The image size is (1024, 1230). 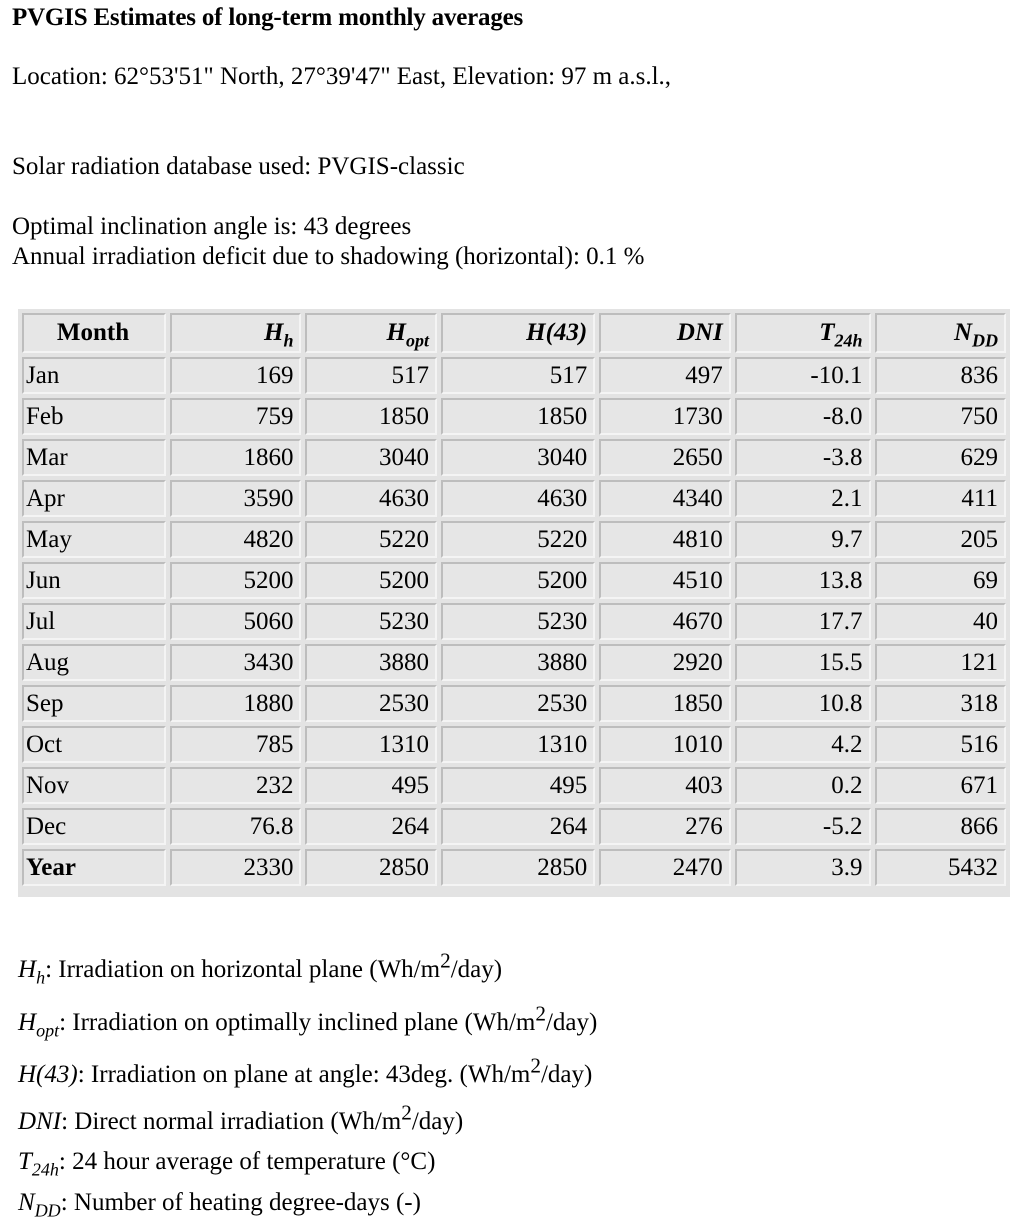 What do you see at coordinates (94, 785) in the screenshot?
I see `cell-month: Nov` at bounding box center [94, 785].